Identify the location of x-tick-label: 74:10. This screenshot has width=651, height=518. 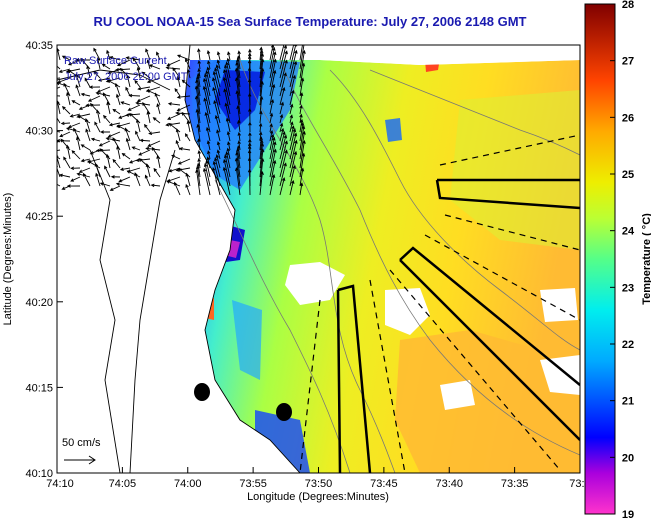
(60, 484).